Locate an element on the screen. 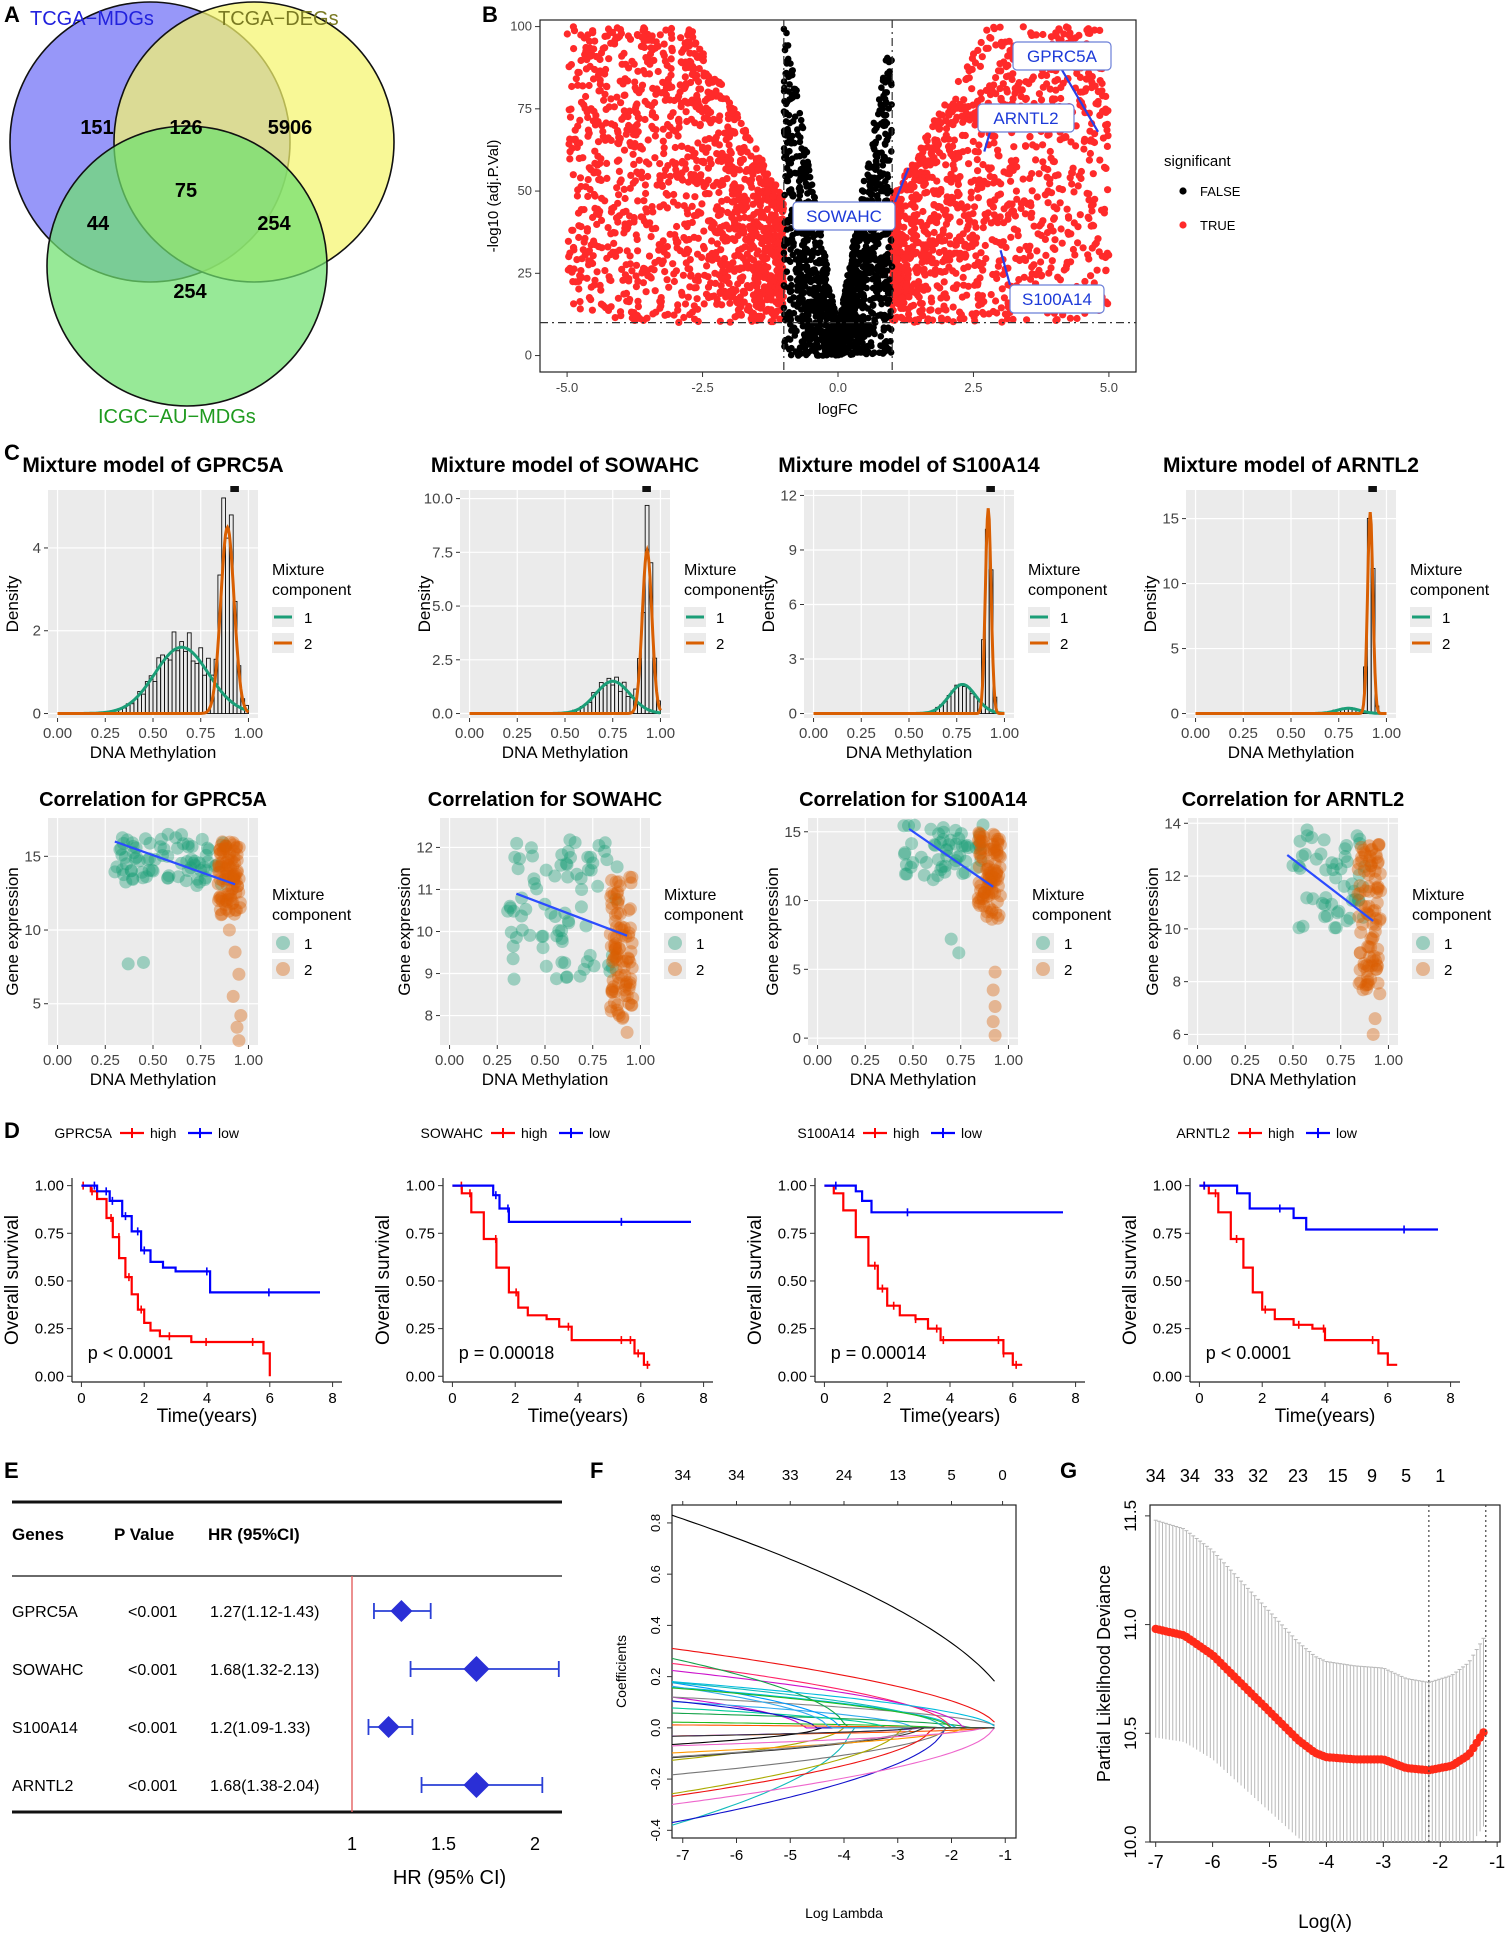  mixture-xtick-label: 1.00 is located at coordinates (1386, 733).